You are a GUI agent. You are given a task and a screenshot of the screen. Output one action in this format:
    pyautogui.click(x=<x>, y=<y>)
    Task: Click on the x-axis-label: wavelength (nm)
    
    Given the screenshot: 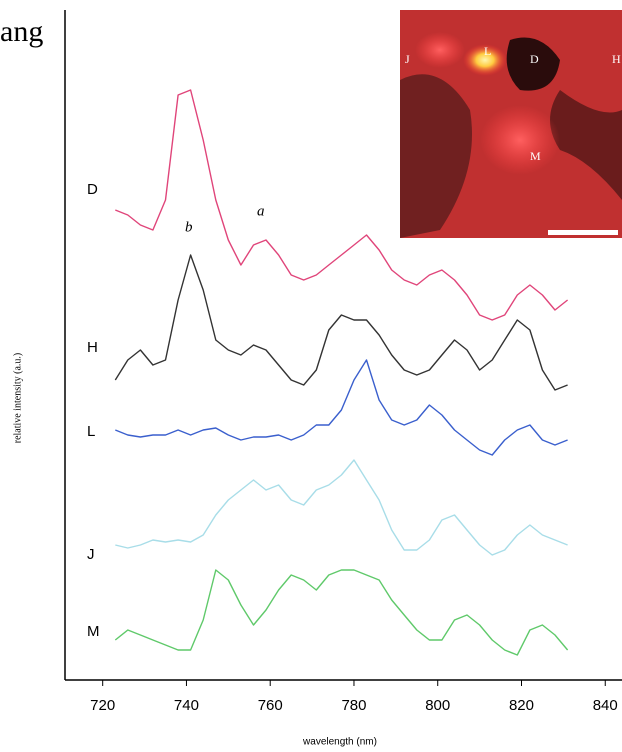 What is the action you would take?
    pyautogui.click(x=339, y=742)
    